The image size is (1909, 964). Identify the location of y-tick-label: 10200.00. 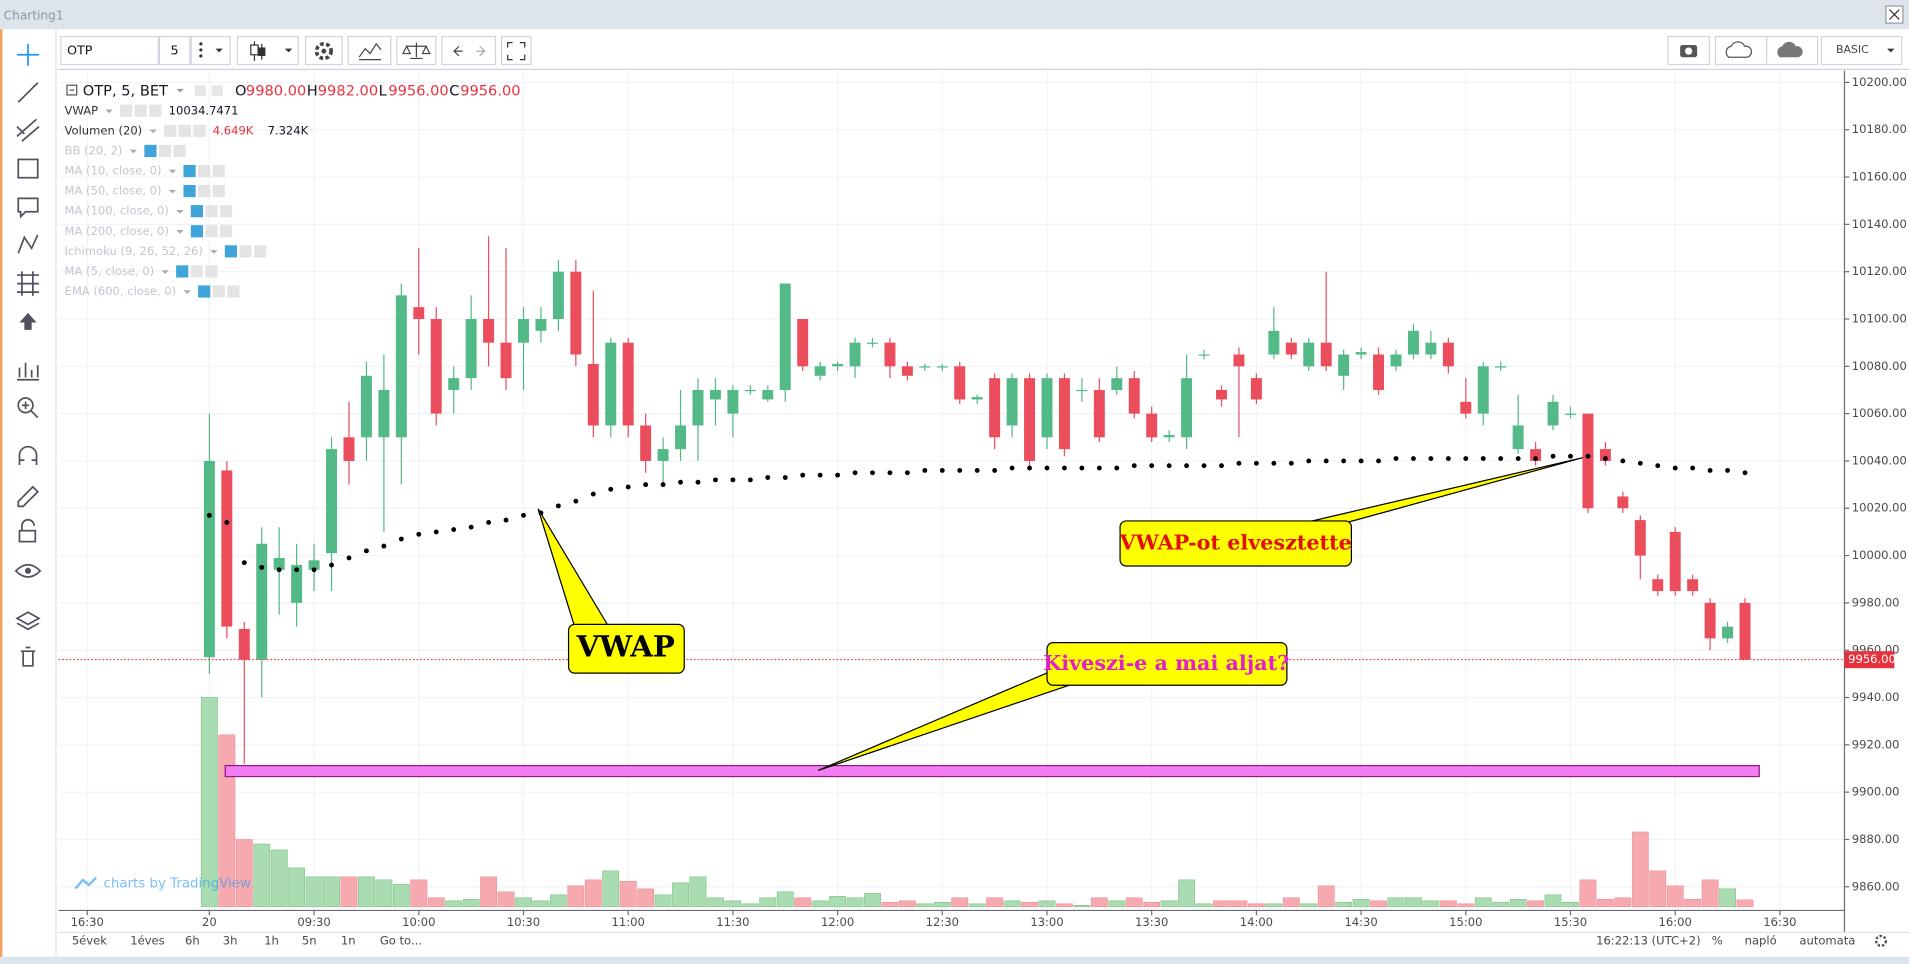
(1879, 82).